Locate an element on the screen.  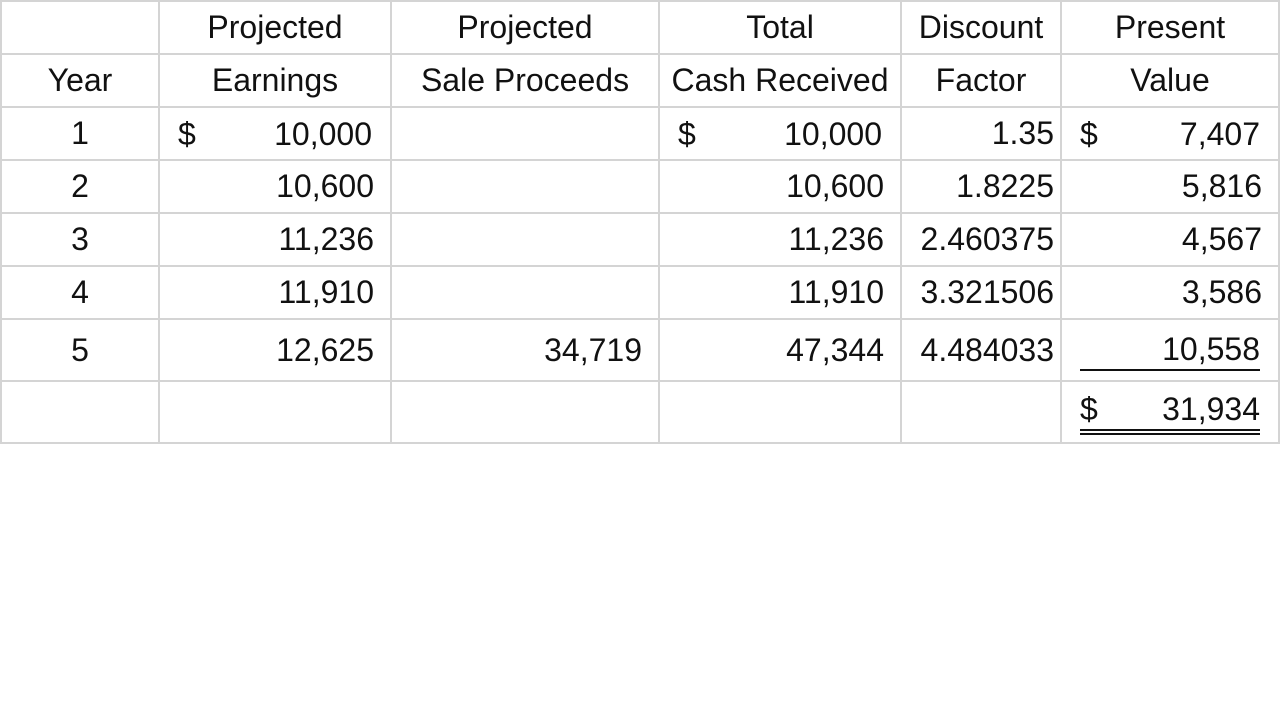
discount-factor-cell: 2.460375 is located at coordinates (981, 239).